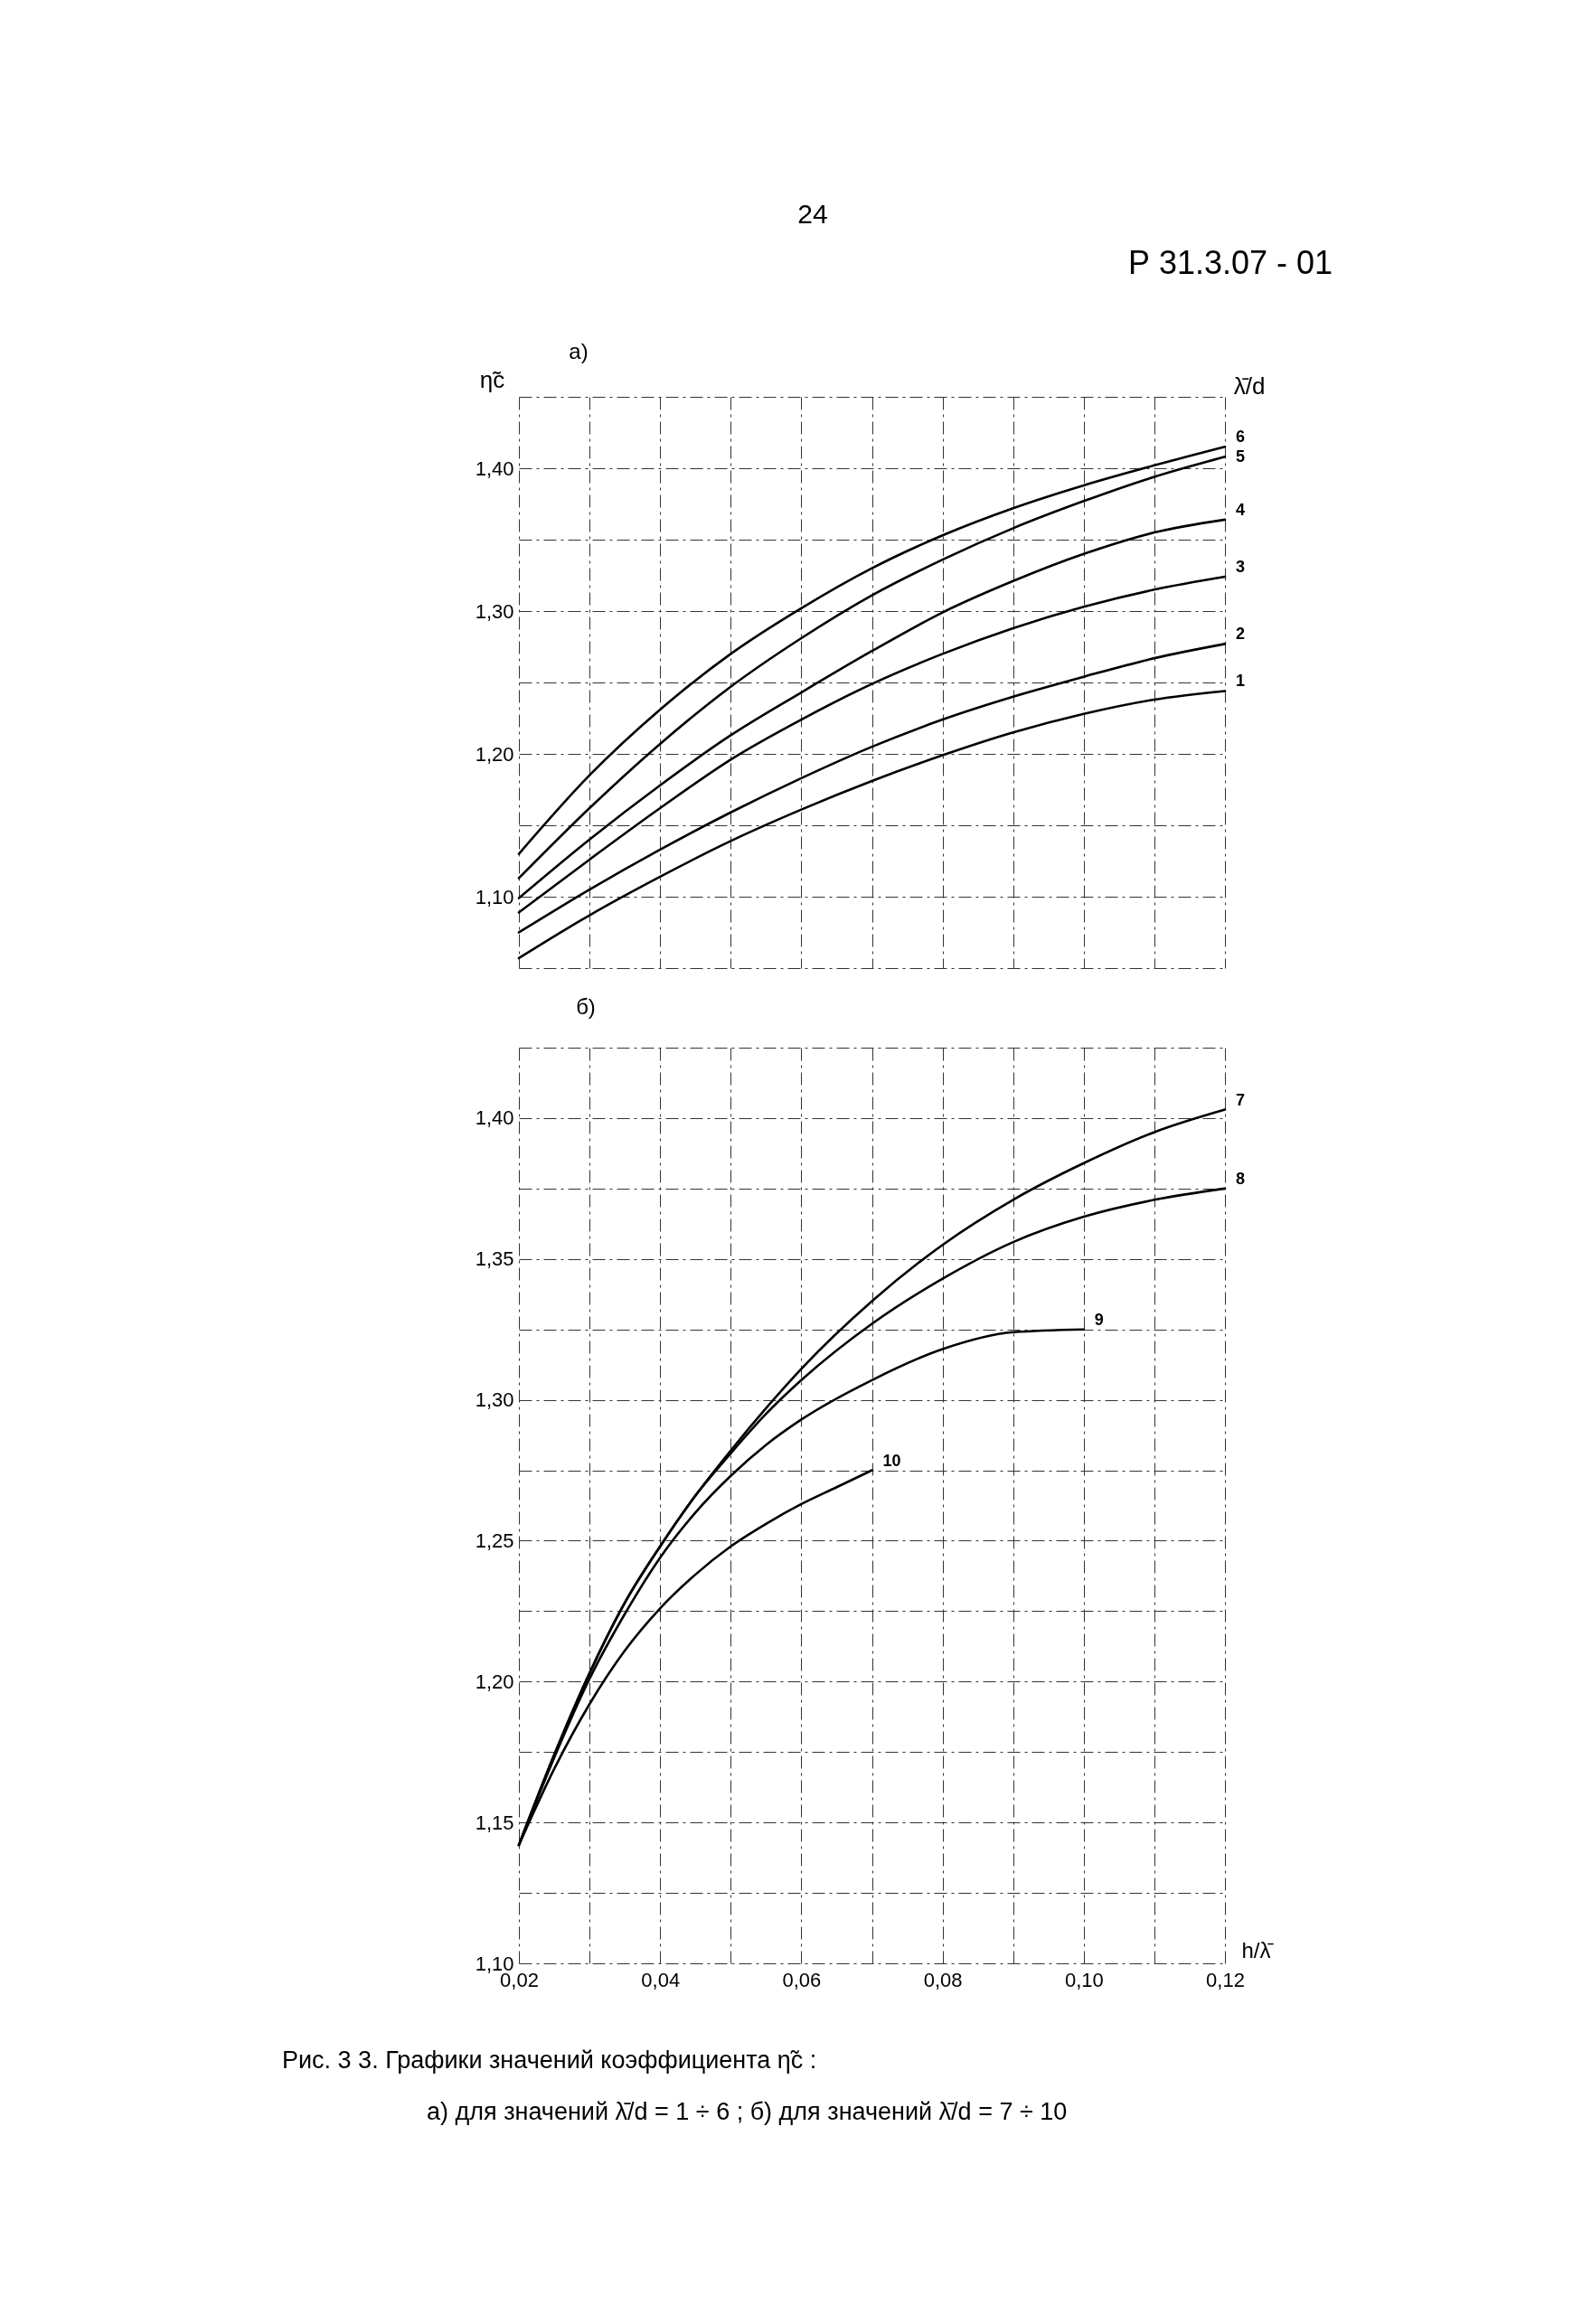  I want to click on x-tick-label: 0,12, so click(1225, 1980).